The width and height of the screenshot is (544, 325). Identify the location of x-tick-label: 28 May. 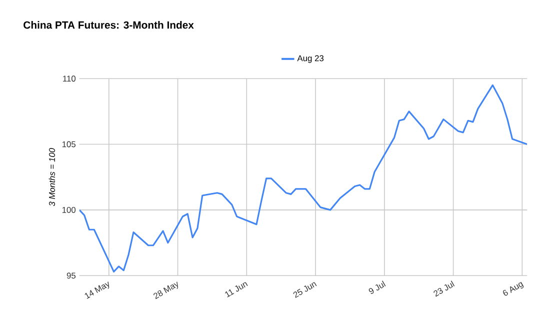
(166, 290).